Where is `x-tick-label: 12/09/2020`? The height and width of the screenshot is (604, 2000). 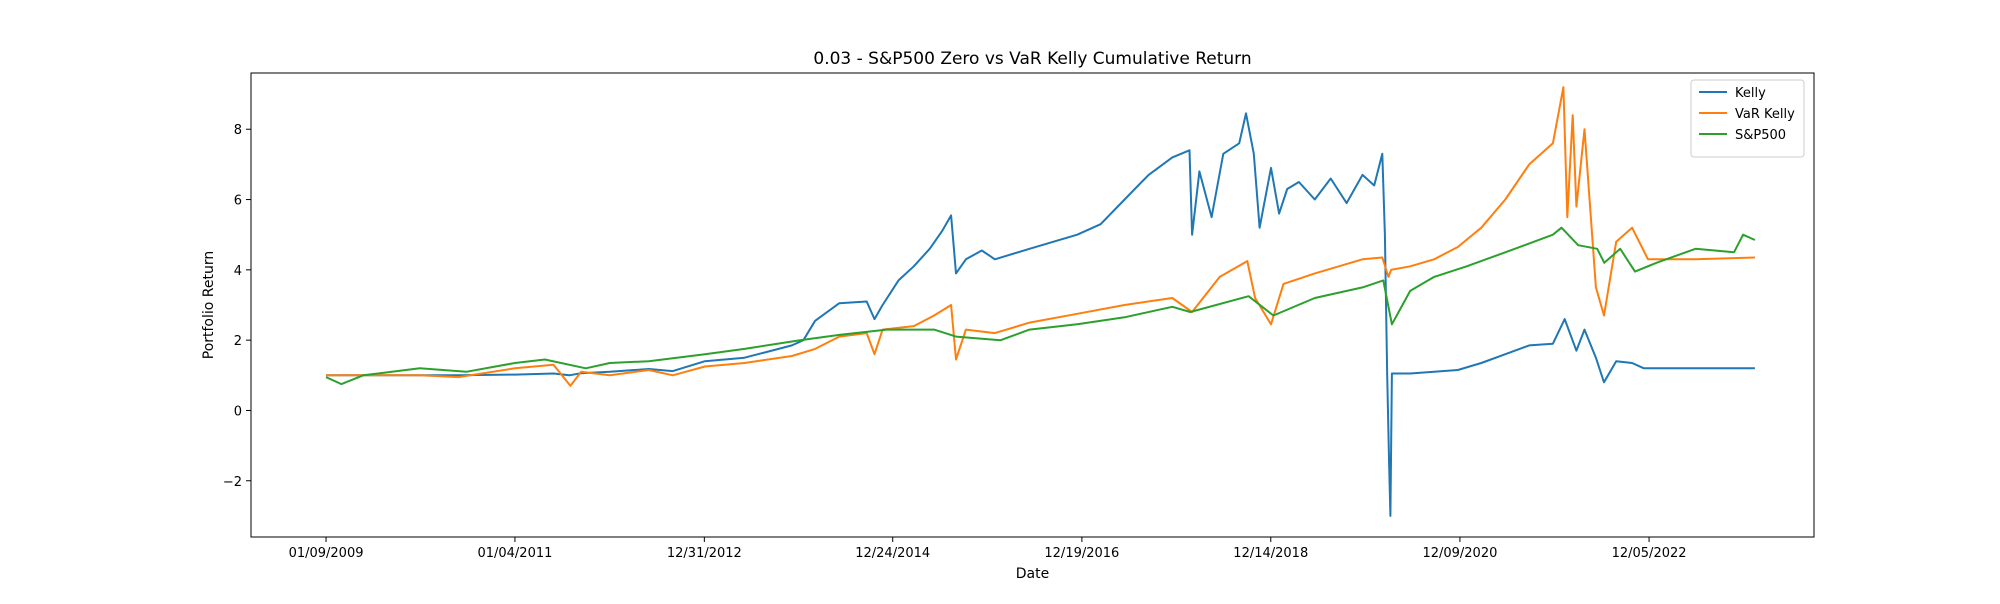
x-tick-label: 12/09/2020 is located at coordinates (1459, 553).